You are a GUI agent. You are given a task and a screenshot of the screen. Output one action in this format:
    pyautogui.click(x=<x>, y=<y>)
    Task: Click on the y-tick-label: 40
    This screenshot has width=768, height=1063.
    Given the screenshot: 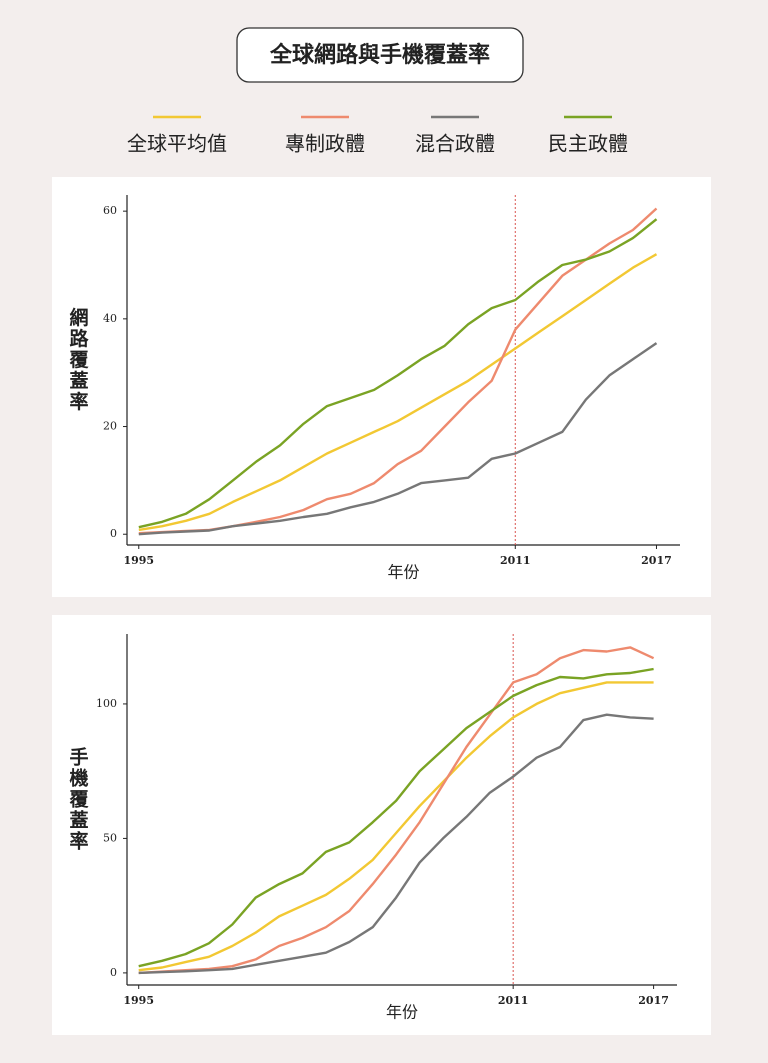 What is the action you would take?
    pyautogui.click(x=110, y=318)
    